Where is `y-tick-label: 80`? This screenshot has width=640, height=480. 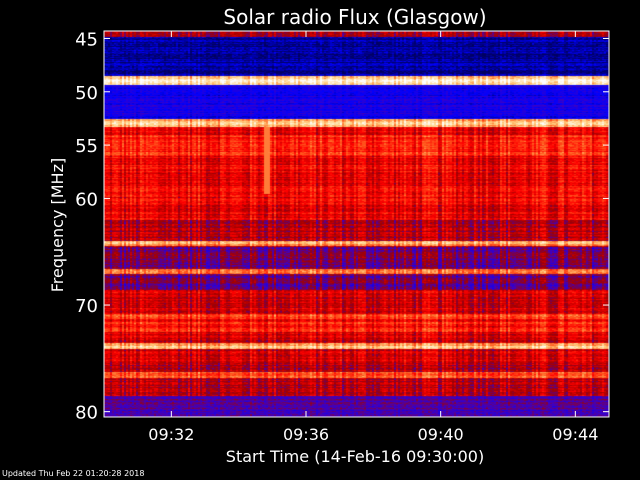
y-tick-label: 80 is located at coordinates (86, 413).